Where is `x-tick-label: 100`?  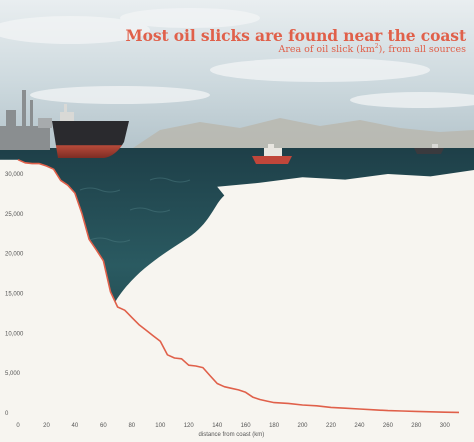
x-tick-label: 100 is located at coordinates (160, 426).